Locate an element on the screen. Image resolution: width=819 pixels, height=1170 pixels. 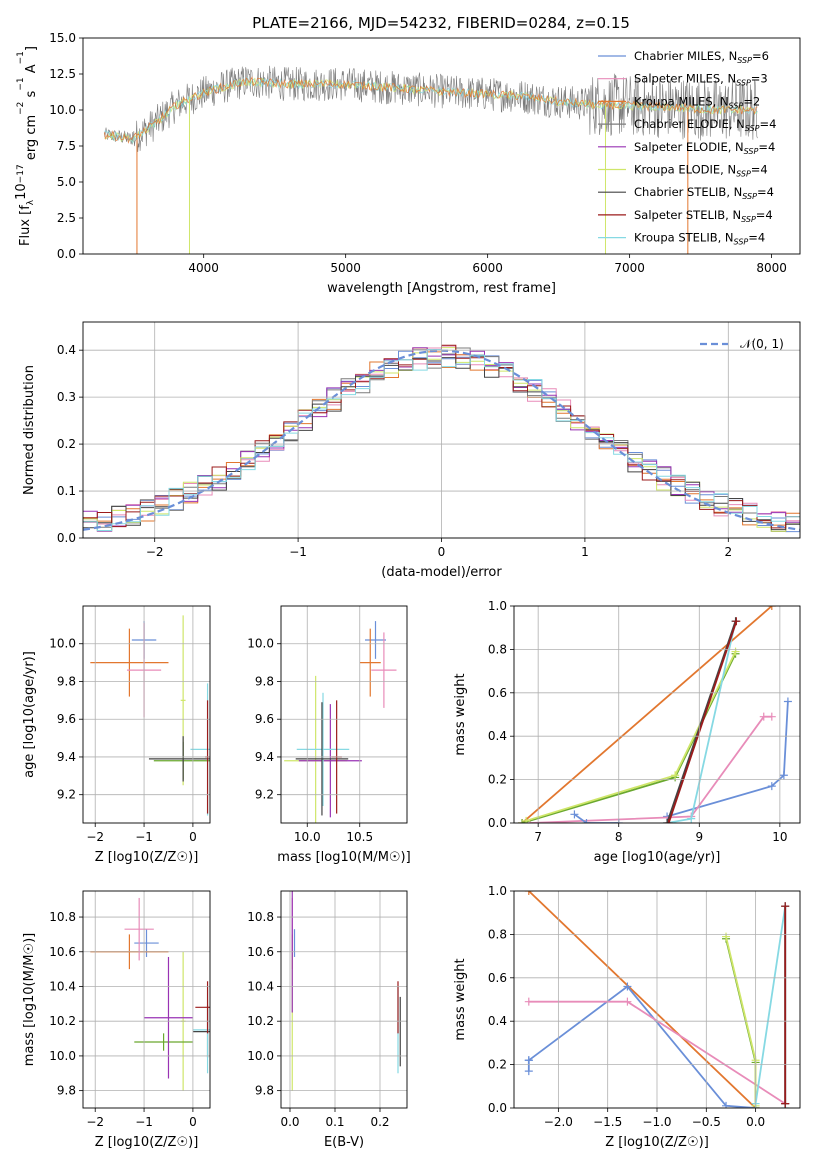
tick-label-x: 10 is located at coordinates (779, 837).